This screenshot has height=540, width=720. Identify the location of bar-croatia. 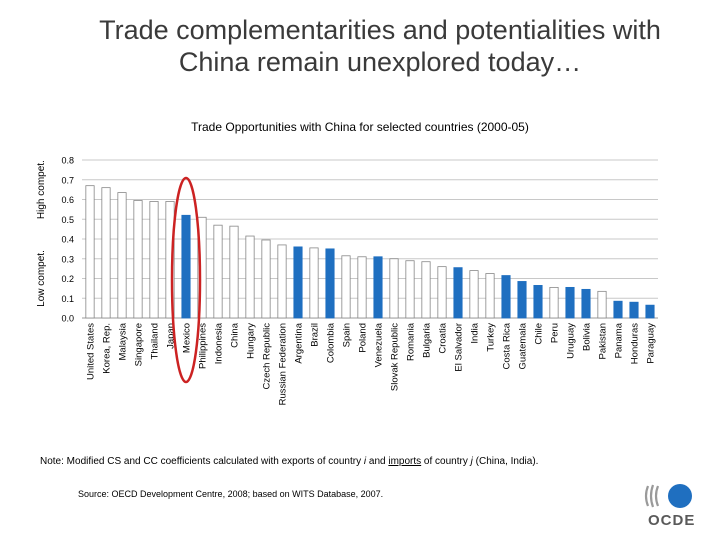
(442, 292).